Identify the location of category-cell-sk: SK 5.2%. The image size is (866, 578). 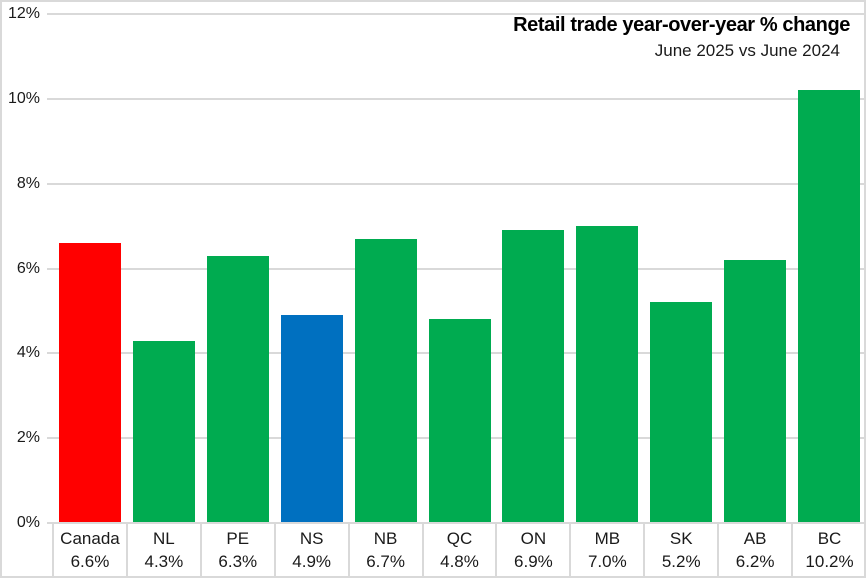
(680, 550).